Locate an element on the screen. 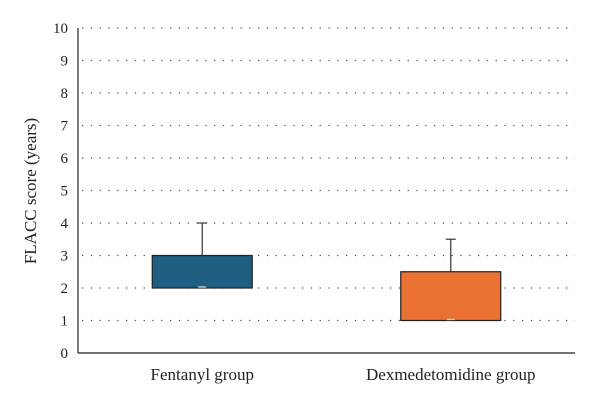 The width and height of the screenshot is (600, 403). y-tick-label: 10 is located at coordinates (60, 29).